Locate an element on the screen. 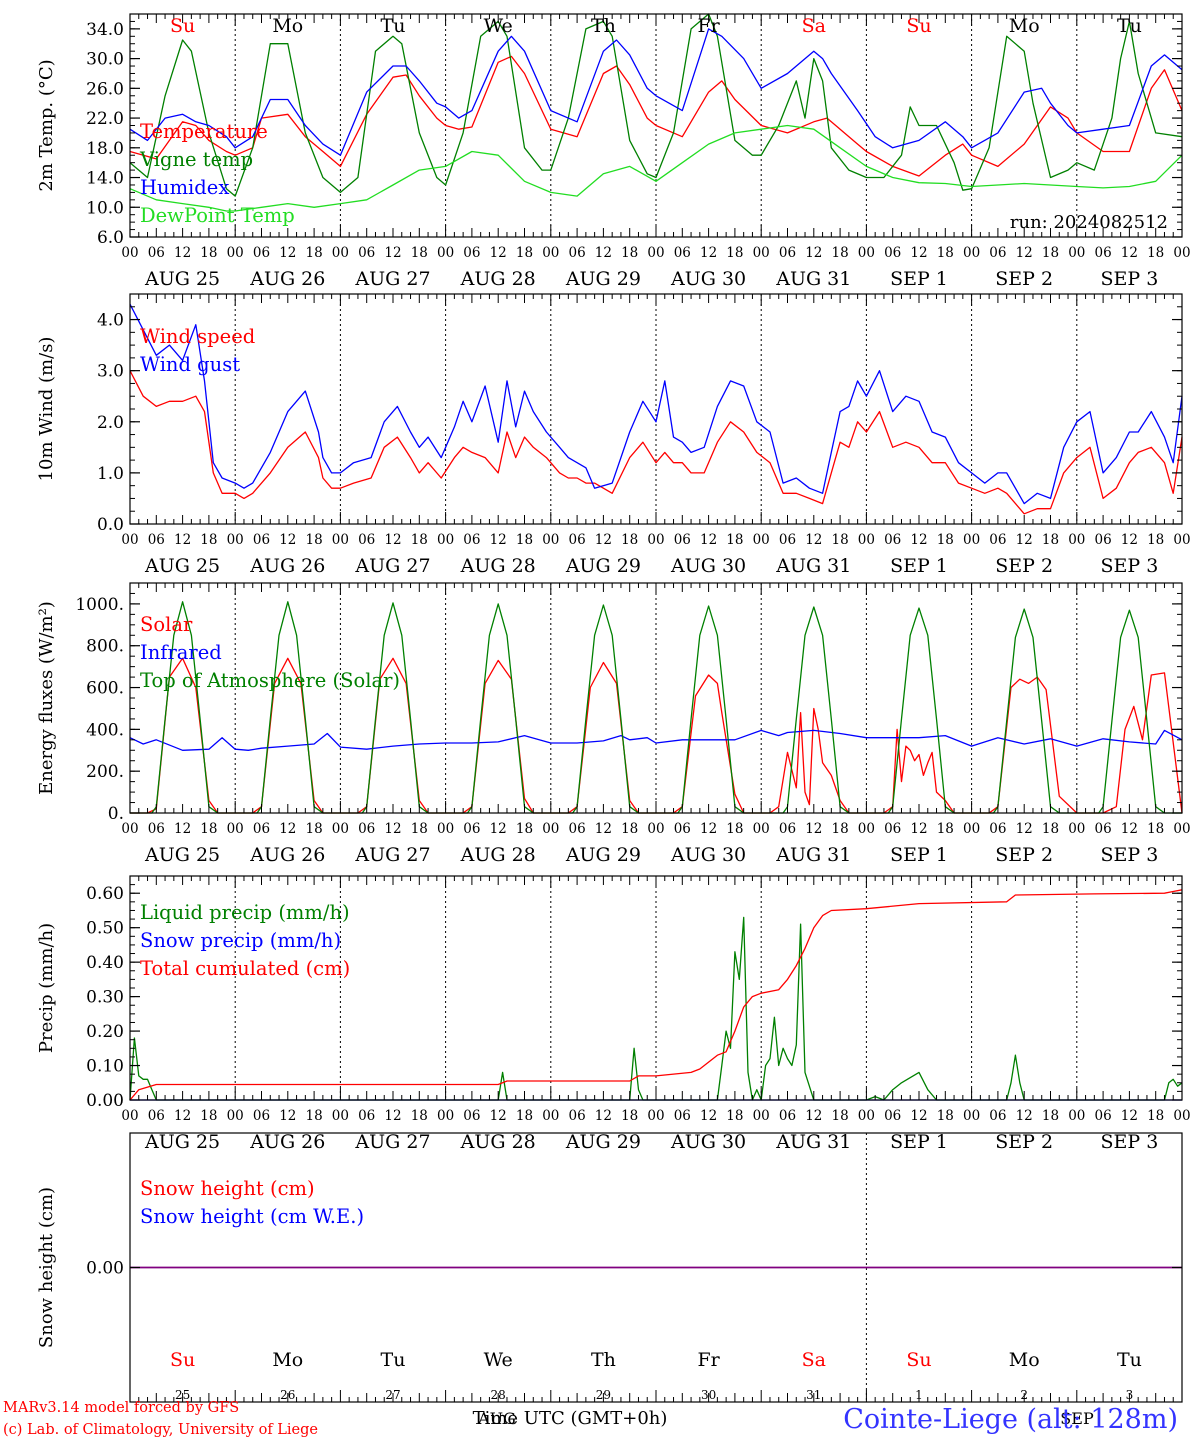 The image size is (1194, 1440). x-date-label: SEP 3 is located at coordinates (1129, 1142).